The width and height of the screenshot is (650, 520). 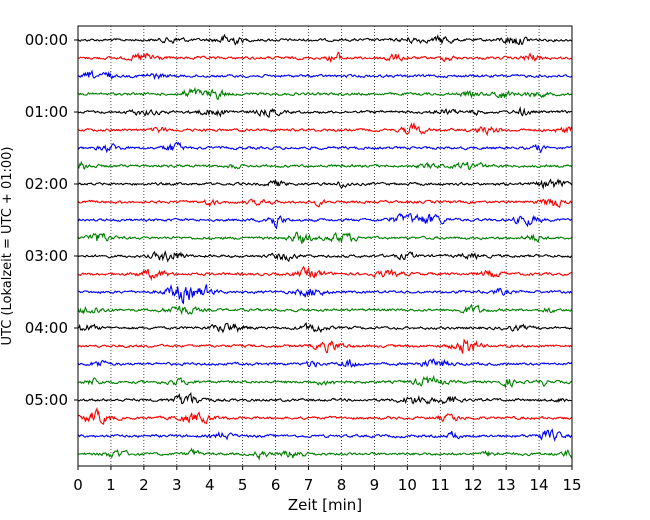 I want to click on x-tick-label: 5, so click(x=243, y=485).